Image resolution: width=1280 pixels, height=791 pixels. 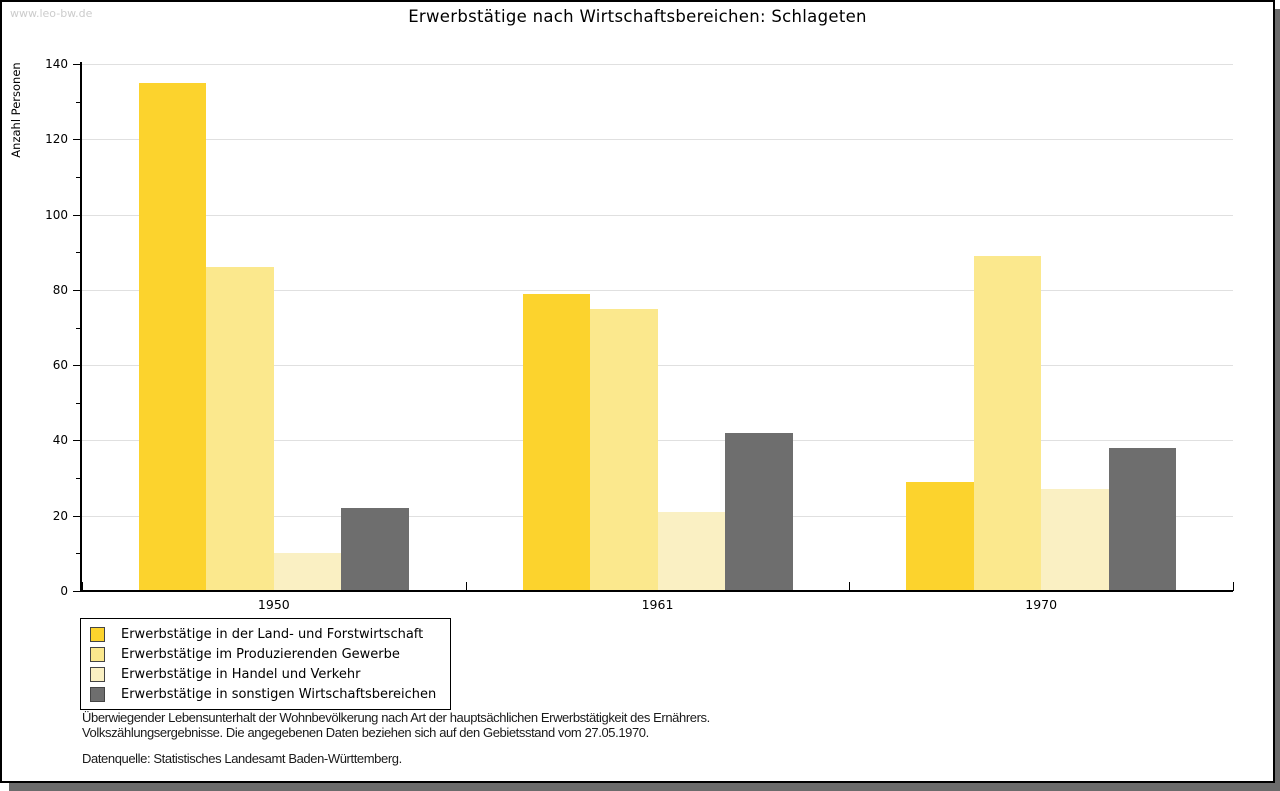 I want to click on bar-1961-series1, so click(x=556, y=442).